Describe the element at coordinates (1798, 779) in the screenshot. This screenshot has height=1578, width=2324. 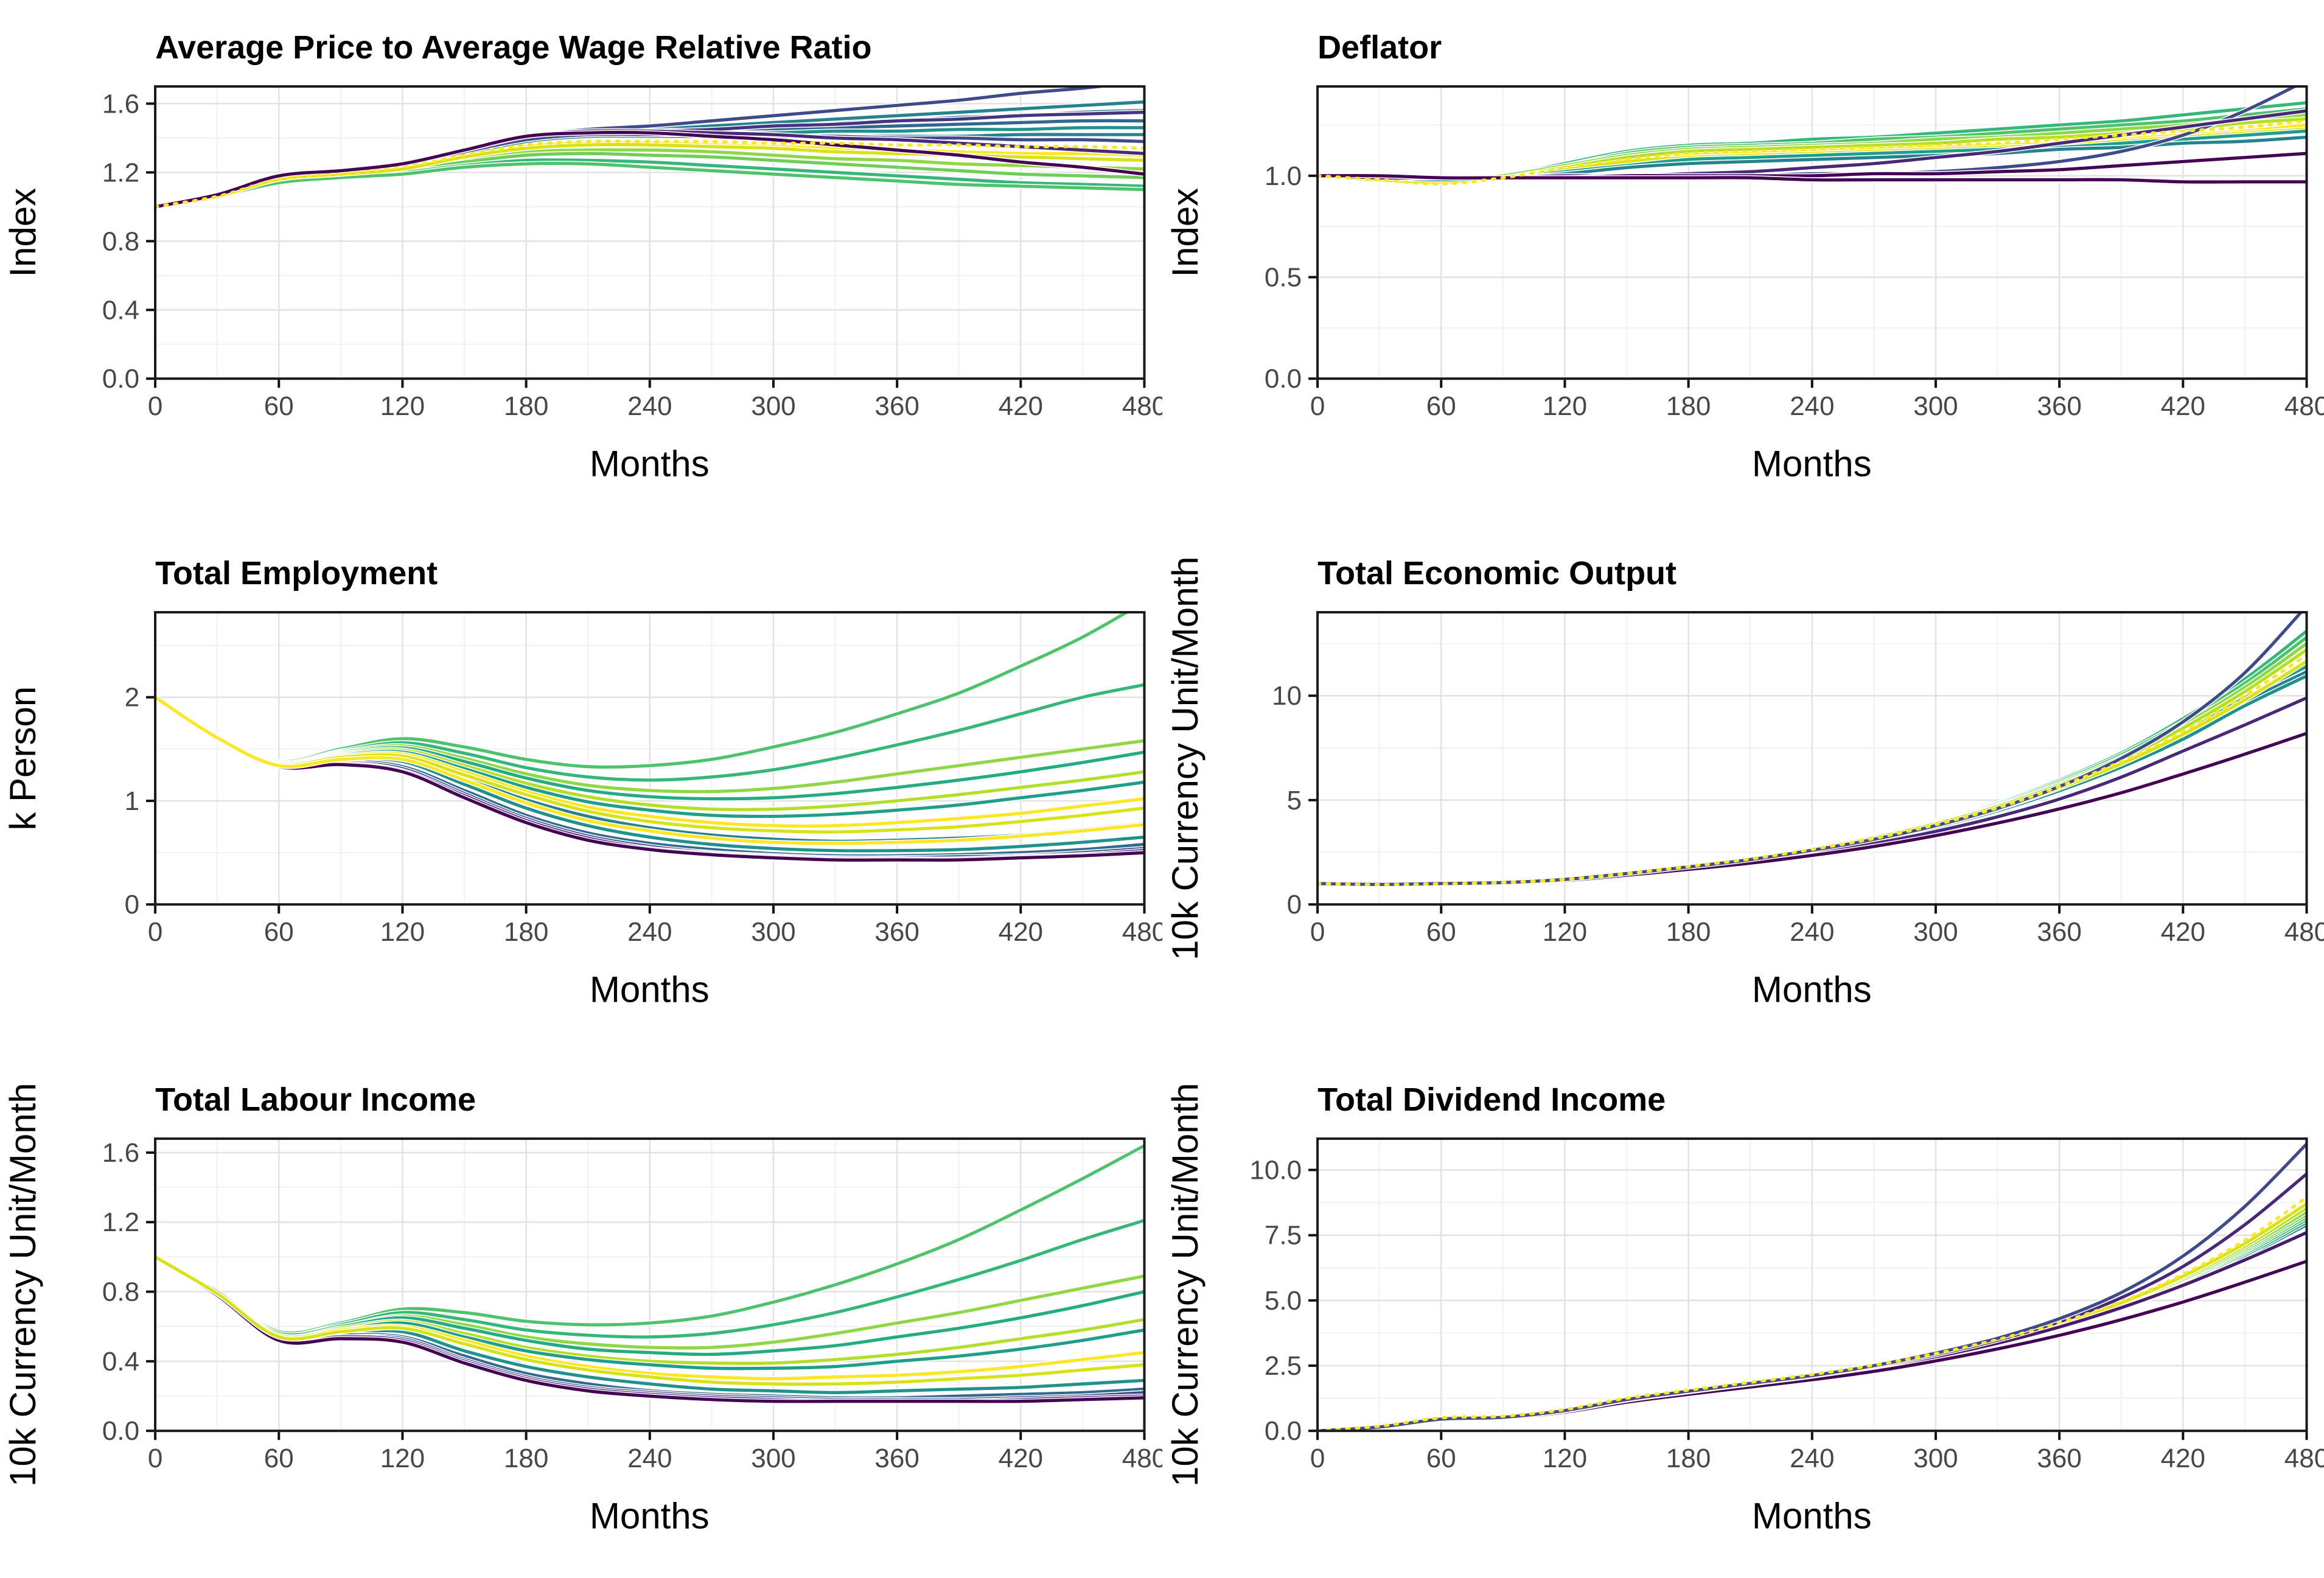
I see `plot-area-3: 0 60 120 180 240 300 360 420 480 0 5 10` at that location.